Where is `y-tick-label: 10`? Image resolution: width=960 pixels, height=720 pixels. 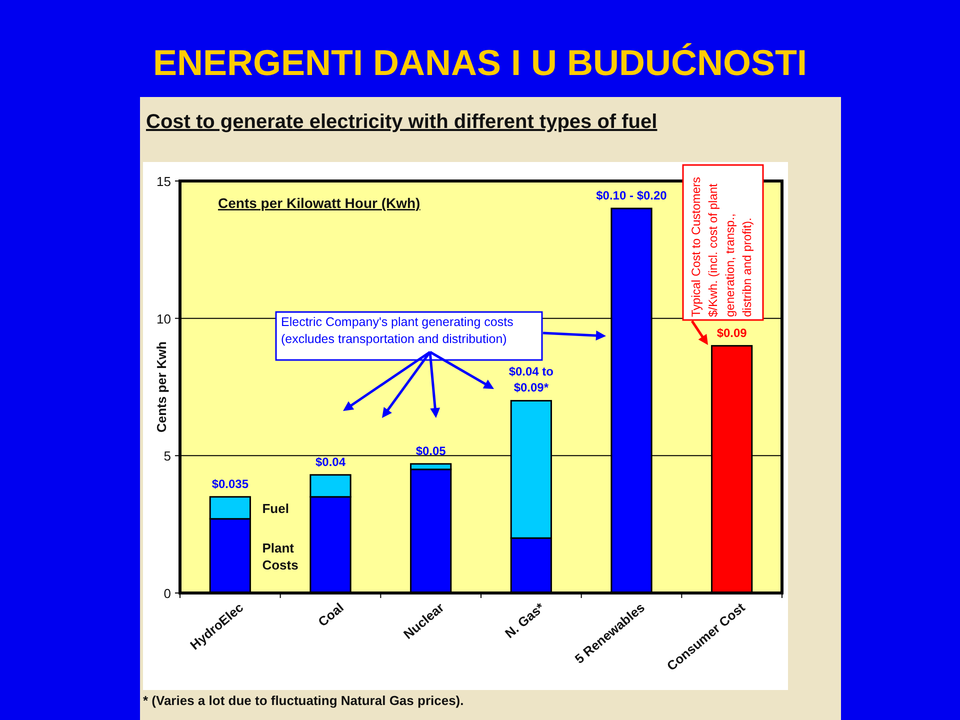
y-tick-label: 10 is located at coordinates (163, 318).